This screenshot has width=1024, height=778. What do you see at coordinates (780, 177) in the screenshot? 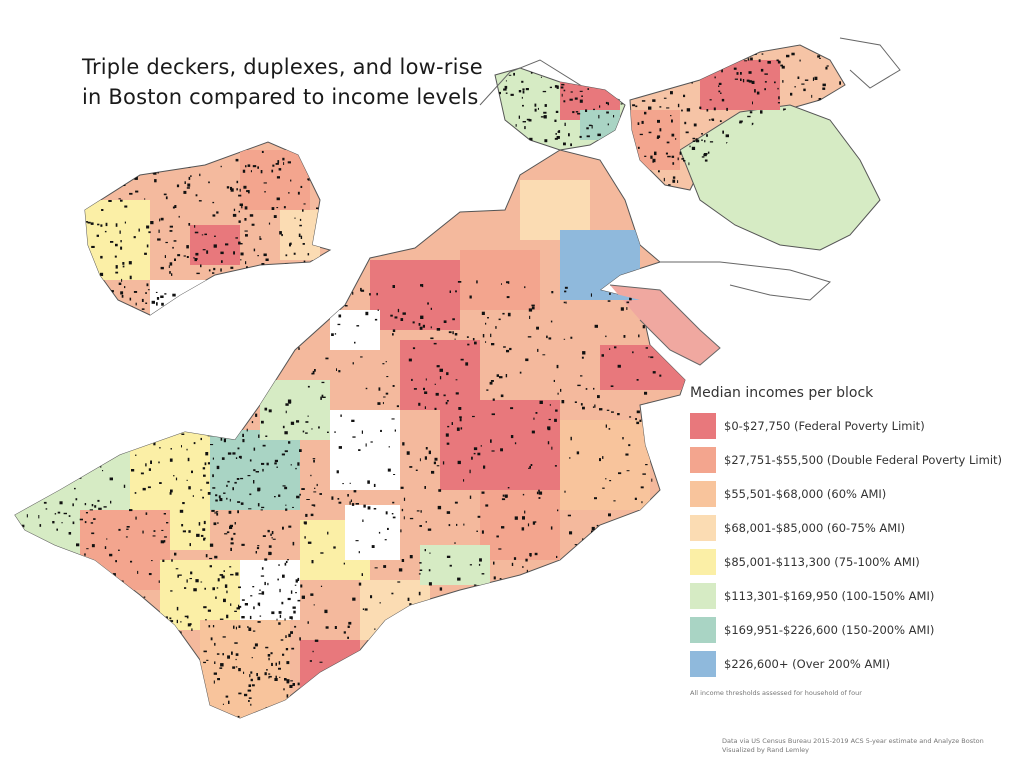
I see `airport-region` at bounding box center [780, 177].